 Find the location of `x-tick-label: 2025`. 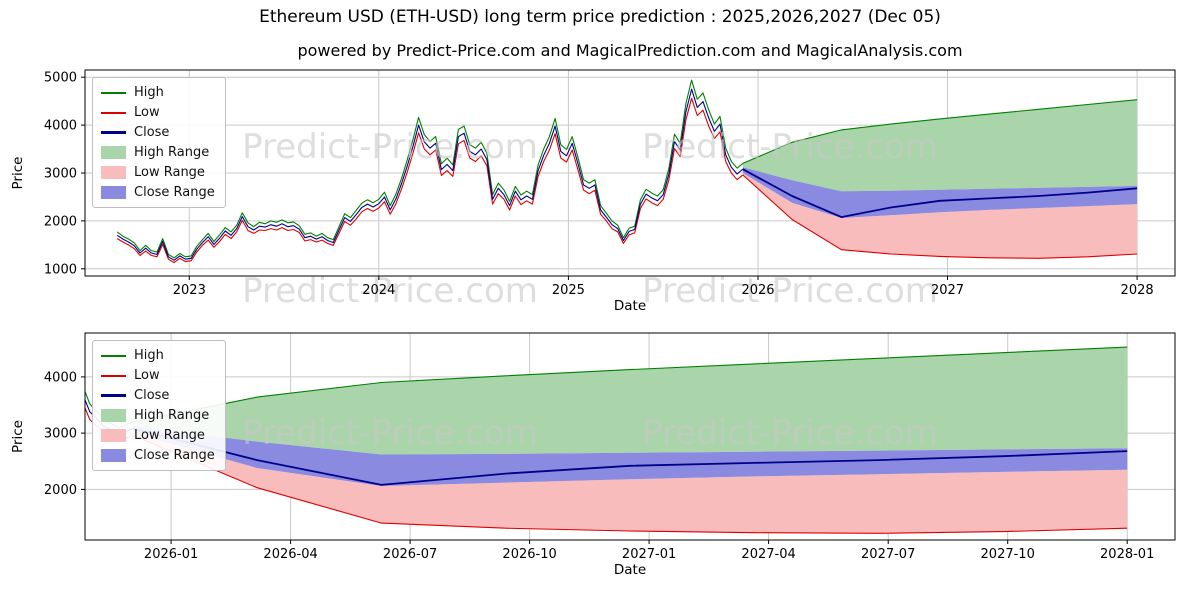

x-tick-label: 2025 is located at coordinates (568, 290).